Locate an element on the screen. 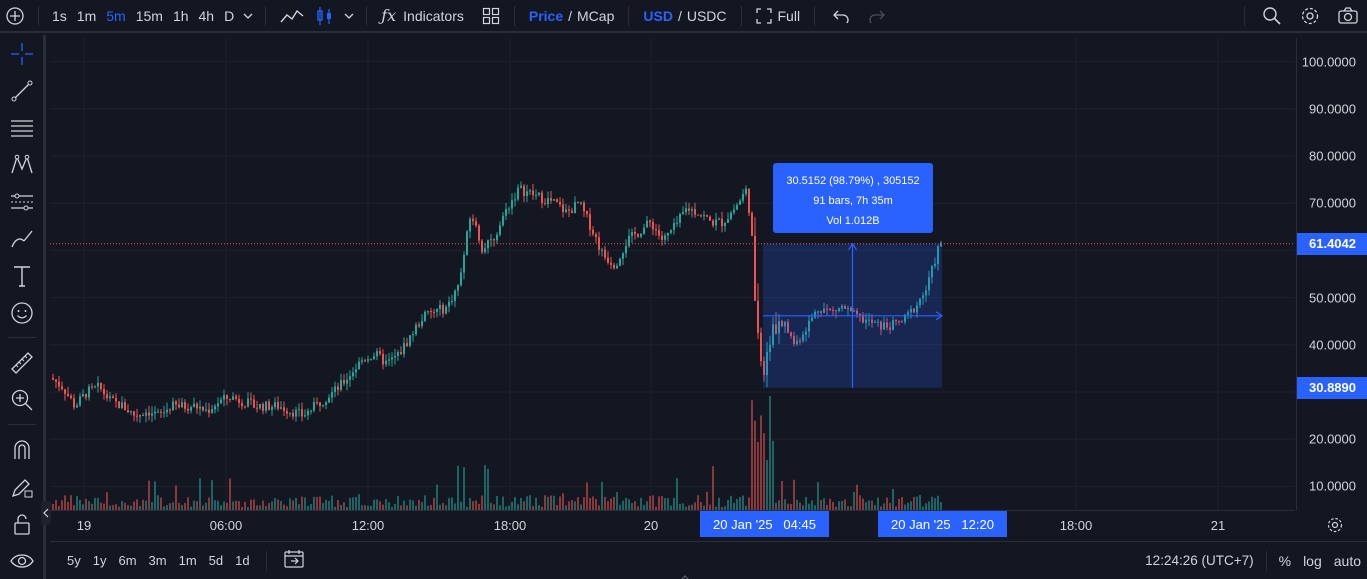 The height and width of the screenshot is (579, 1367). screenshot-button is located at coordinates (1348, 16).